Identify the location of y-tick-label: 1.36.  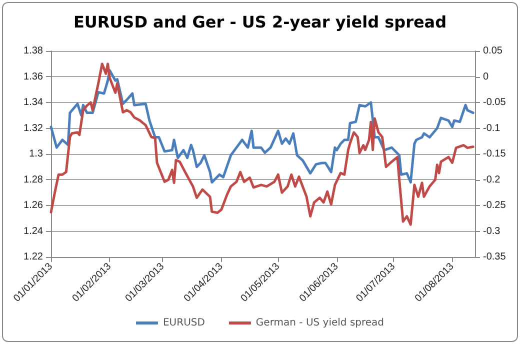
(34, 76).